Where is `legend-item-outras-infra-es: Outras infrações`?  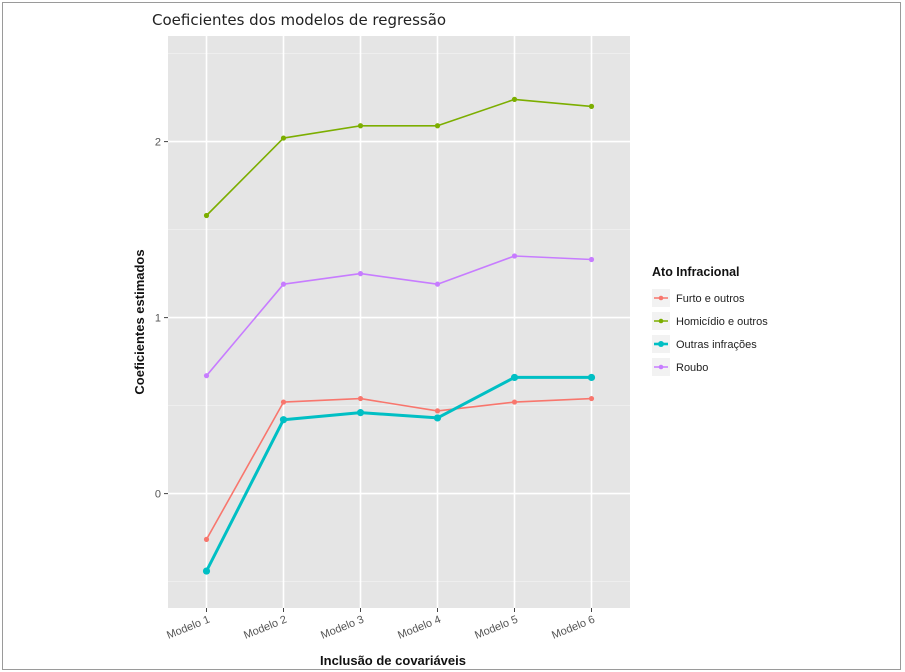
legend-item-outras-infra-es: Outras infrações is located at coordinates (704, 344).